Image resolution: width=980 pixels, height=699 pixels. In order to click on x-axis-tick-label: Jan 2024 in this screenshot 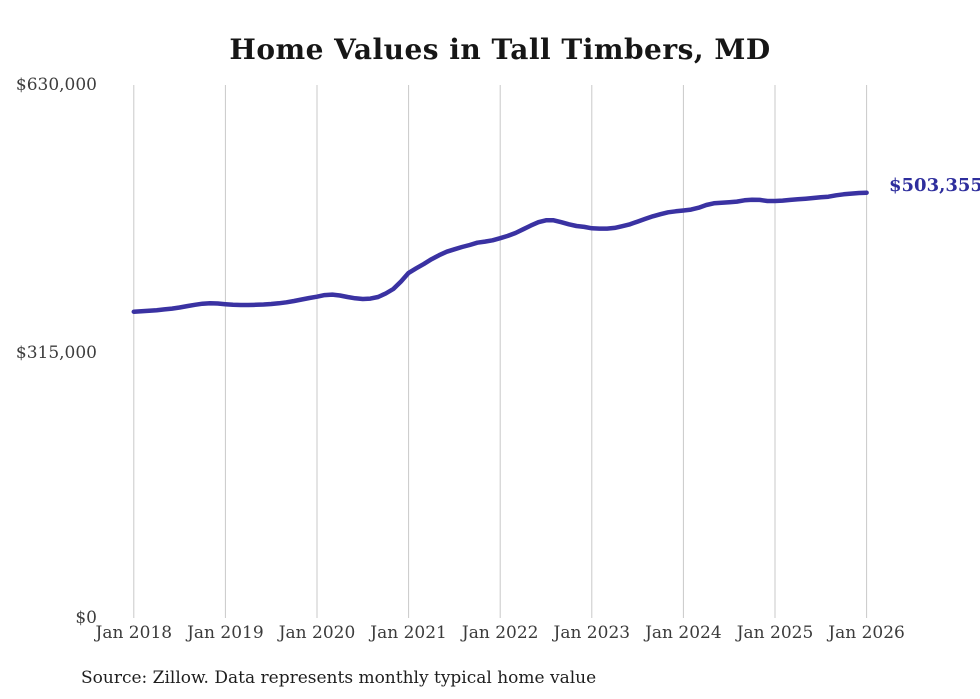, I will do `click(683, 633)`.